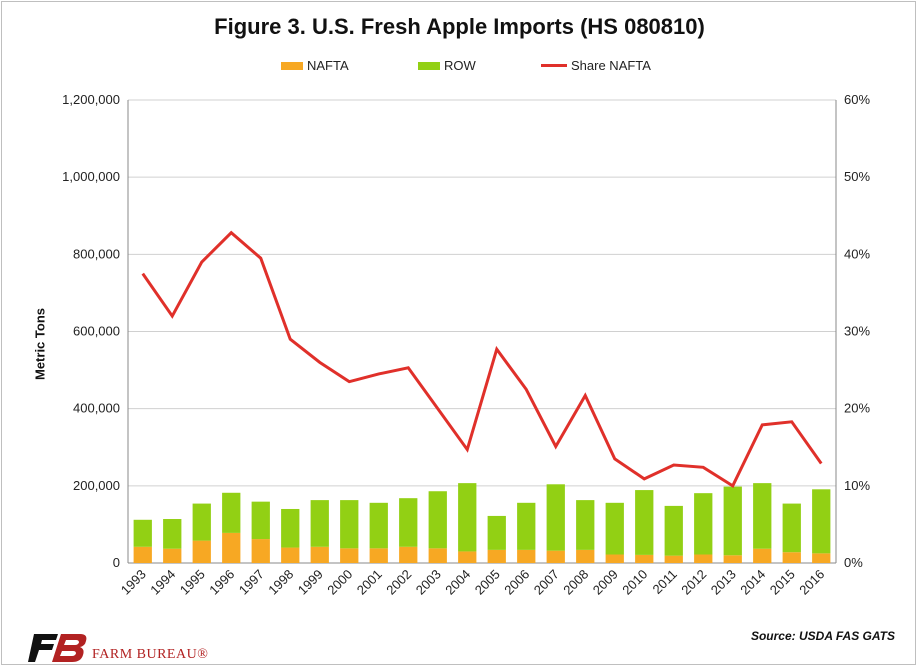  Describe the element at coordinates (857, 176) in the screenshot. I see `y2-tick-label: 50%` at that location.